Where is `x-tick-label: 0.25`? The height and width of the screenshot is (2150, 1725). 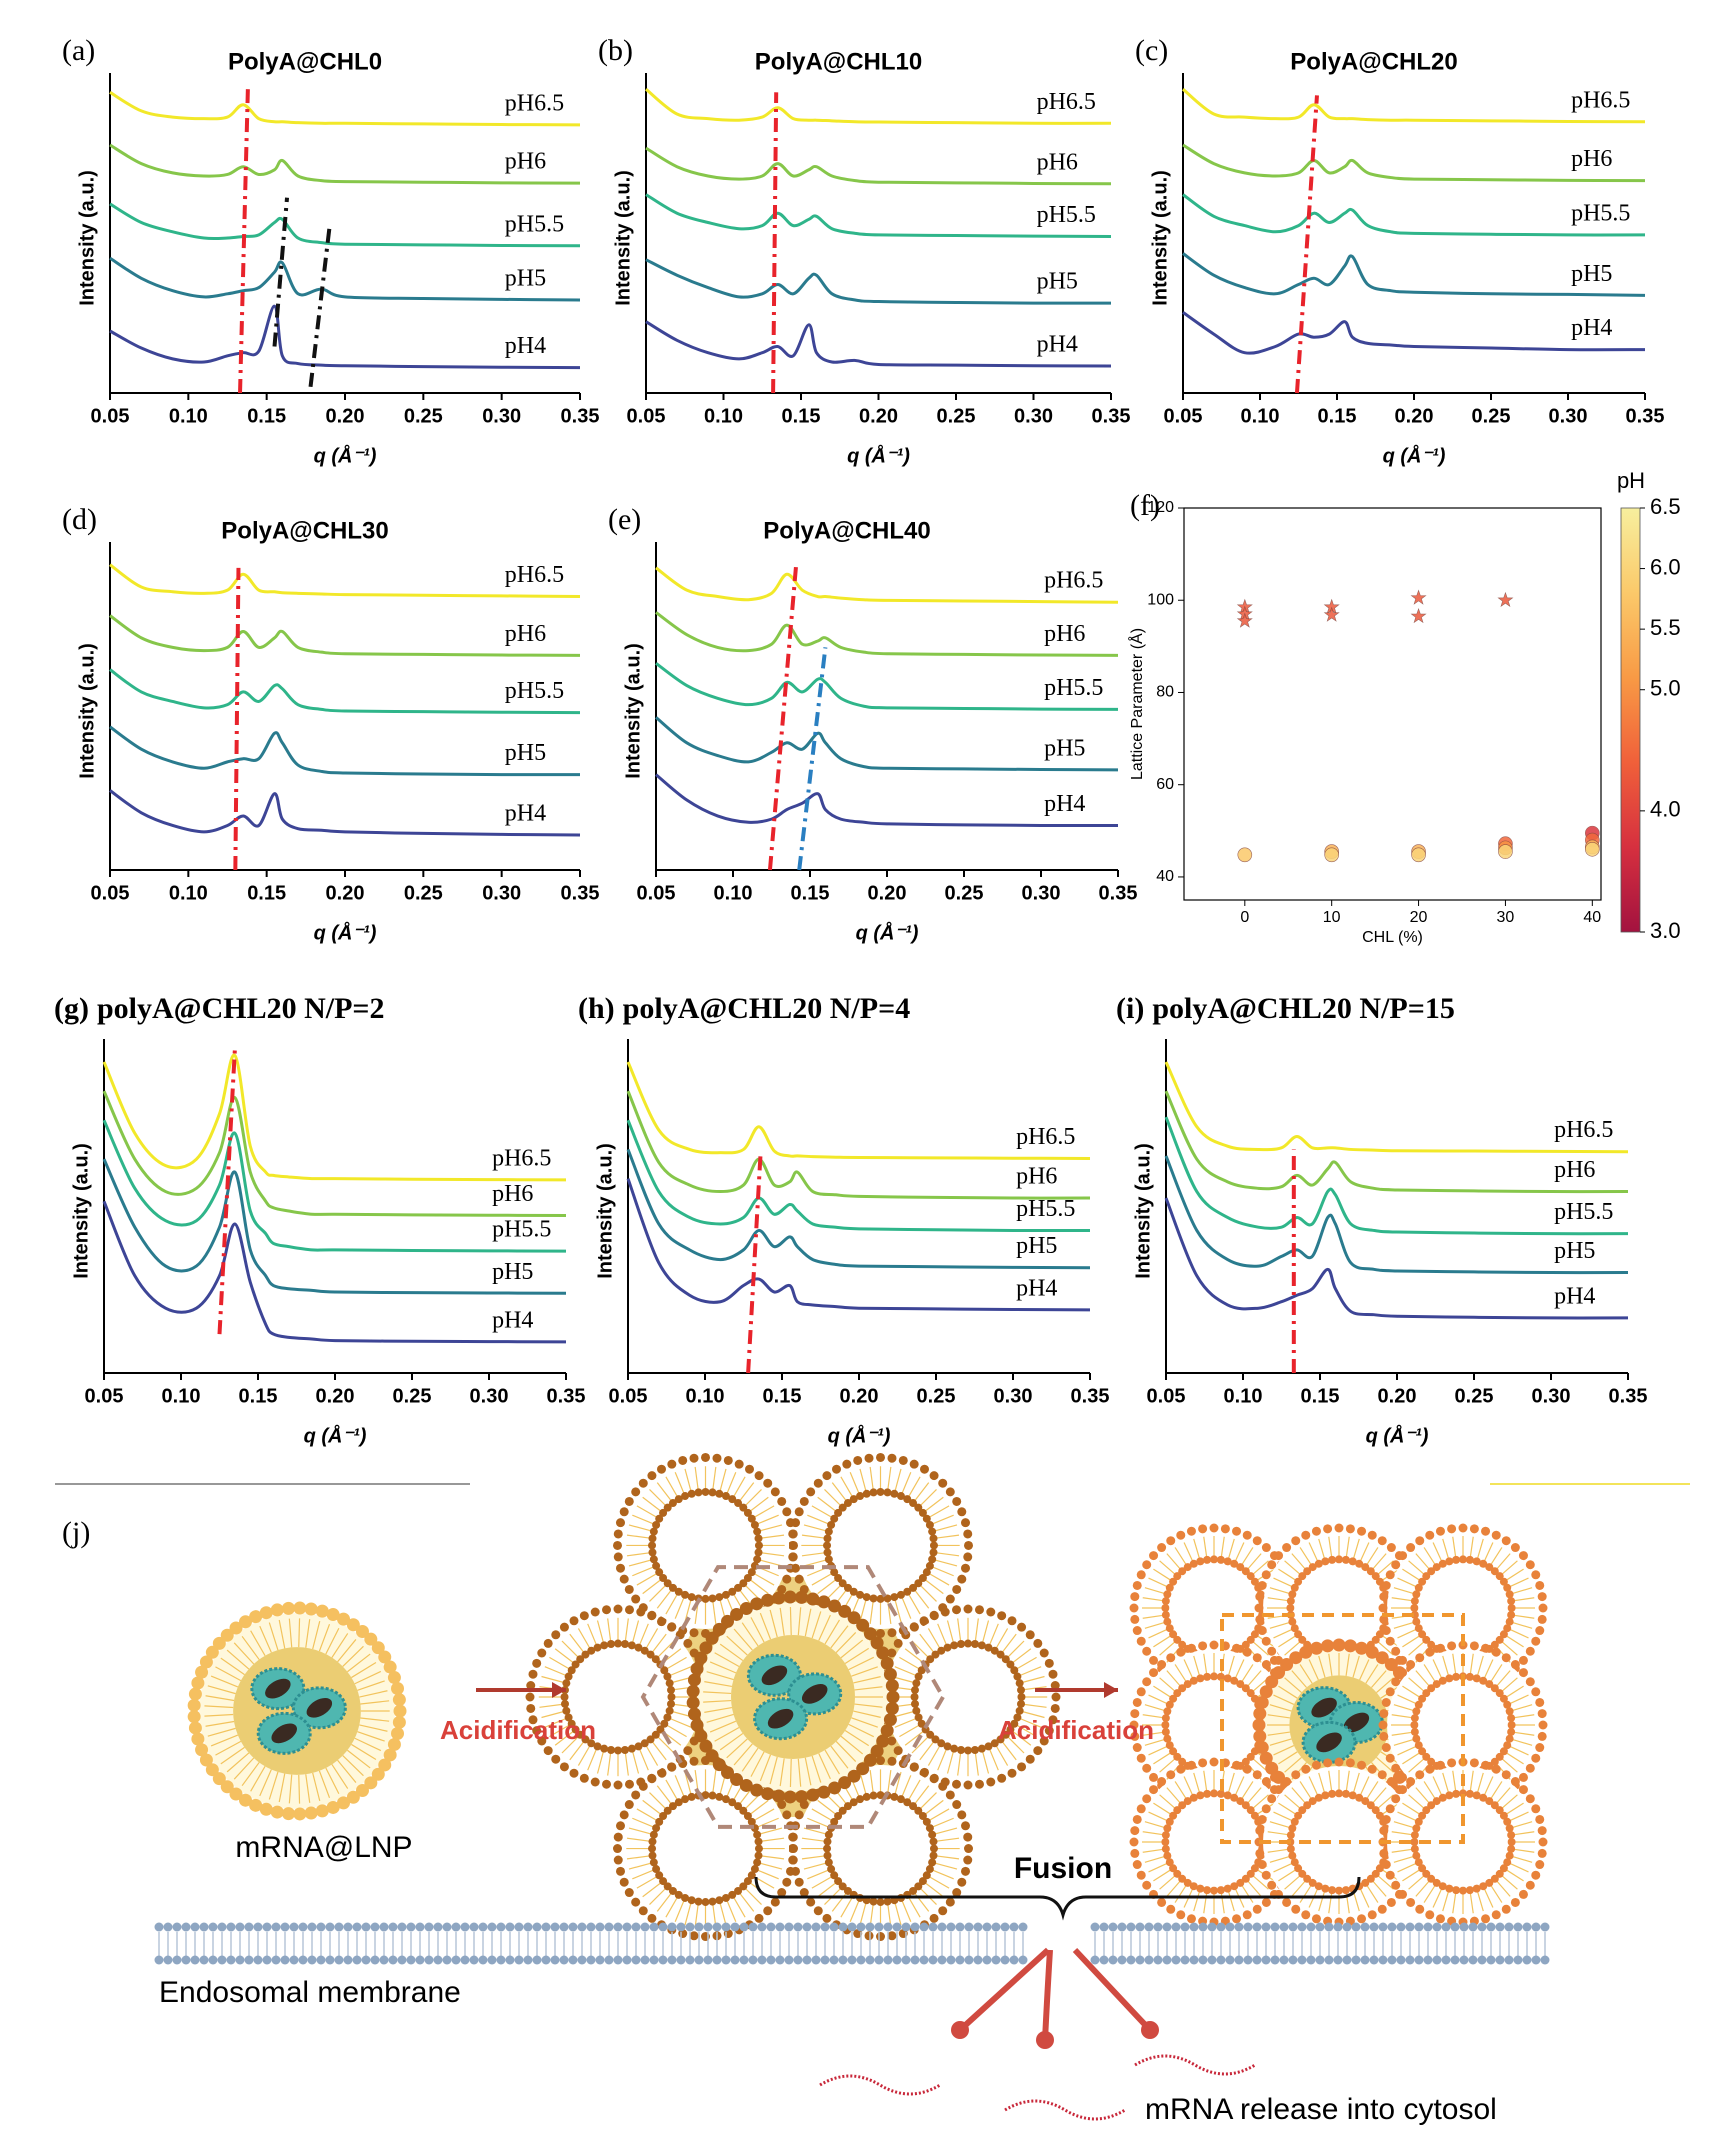 x-tick-label: 0.25 is located at coordinates (936, 1396).